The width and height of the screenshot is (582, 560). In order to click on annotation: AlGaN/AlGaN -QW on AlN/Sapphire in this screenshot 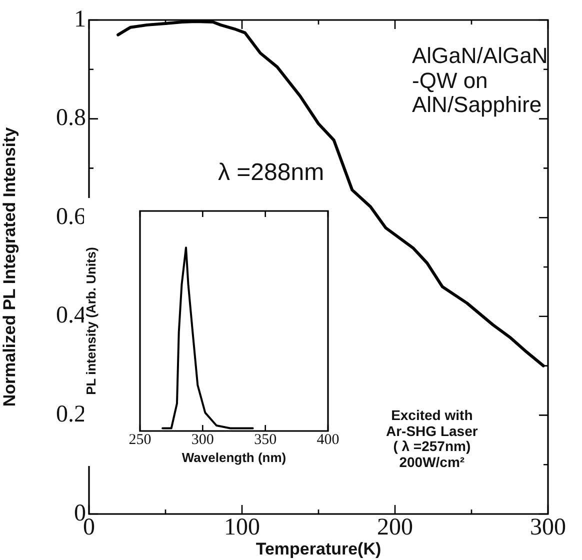, I will do `click(480, 80)`.